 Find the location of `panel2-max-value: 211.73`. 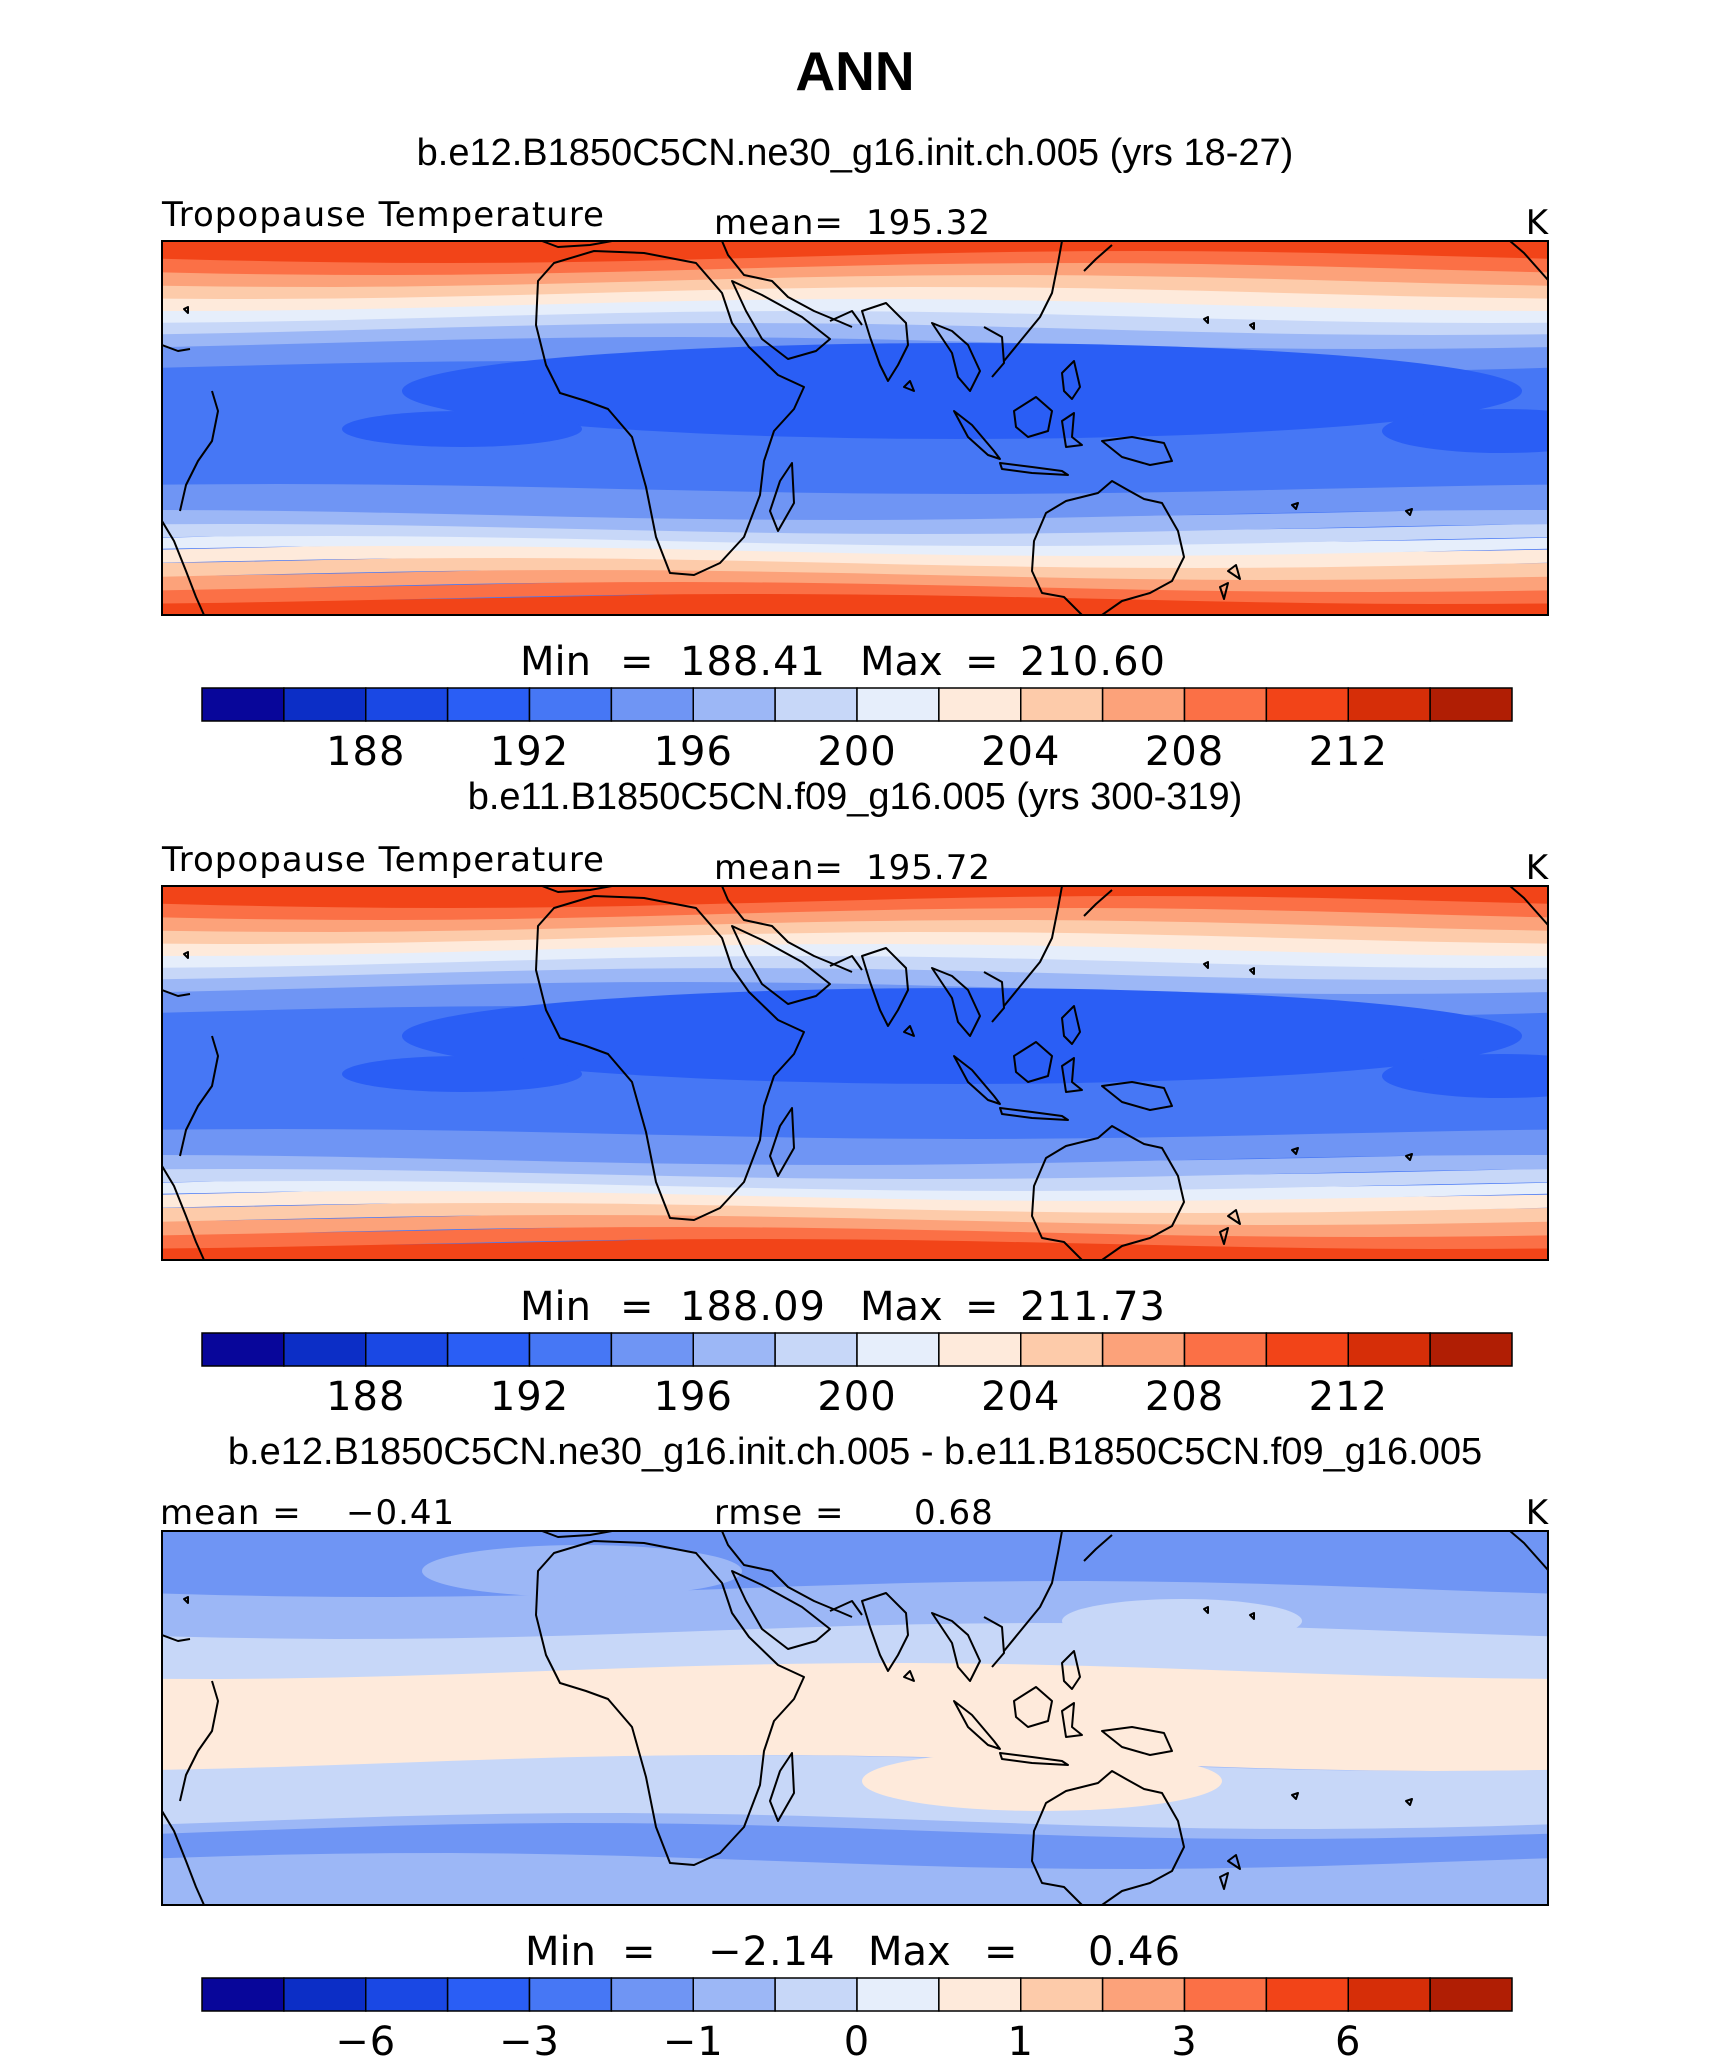

panel2-max-value: 211.73 is located at coordinates (1093, 1307).